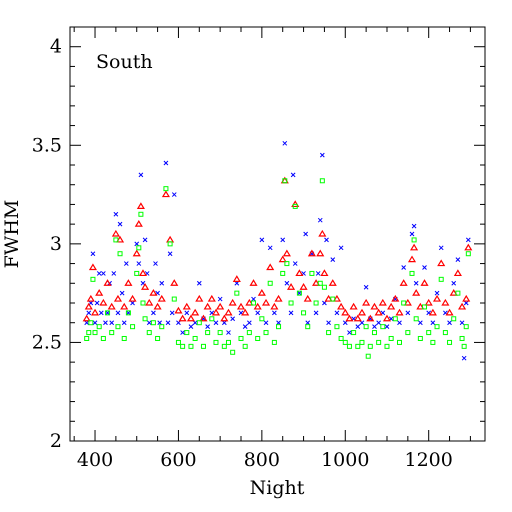 This screenshot has height=512, width=512. I want to click on x-tick-label: 1000, so click(345, 460).